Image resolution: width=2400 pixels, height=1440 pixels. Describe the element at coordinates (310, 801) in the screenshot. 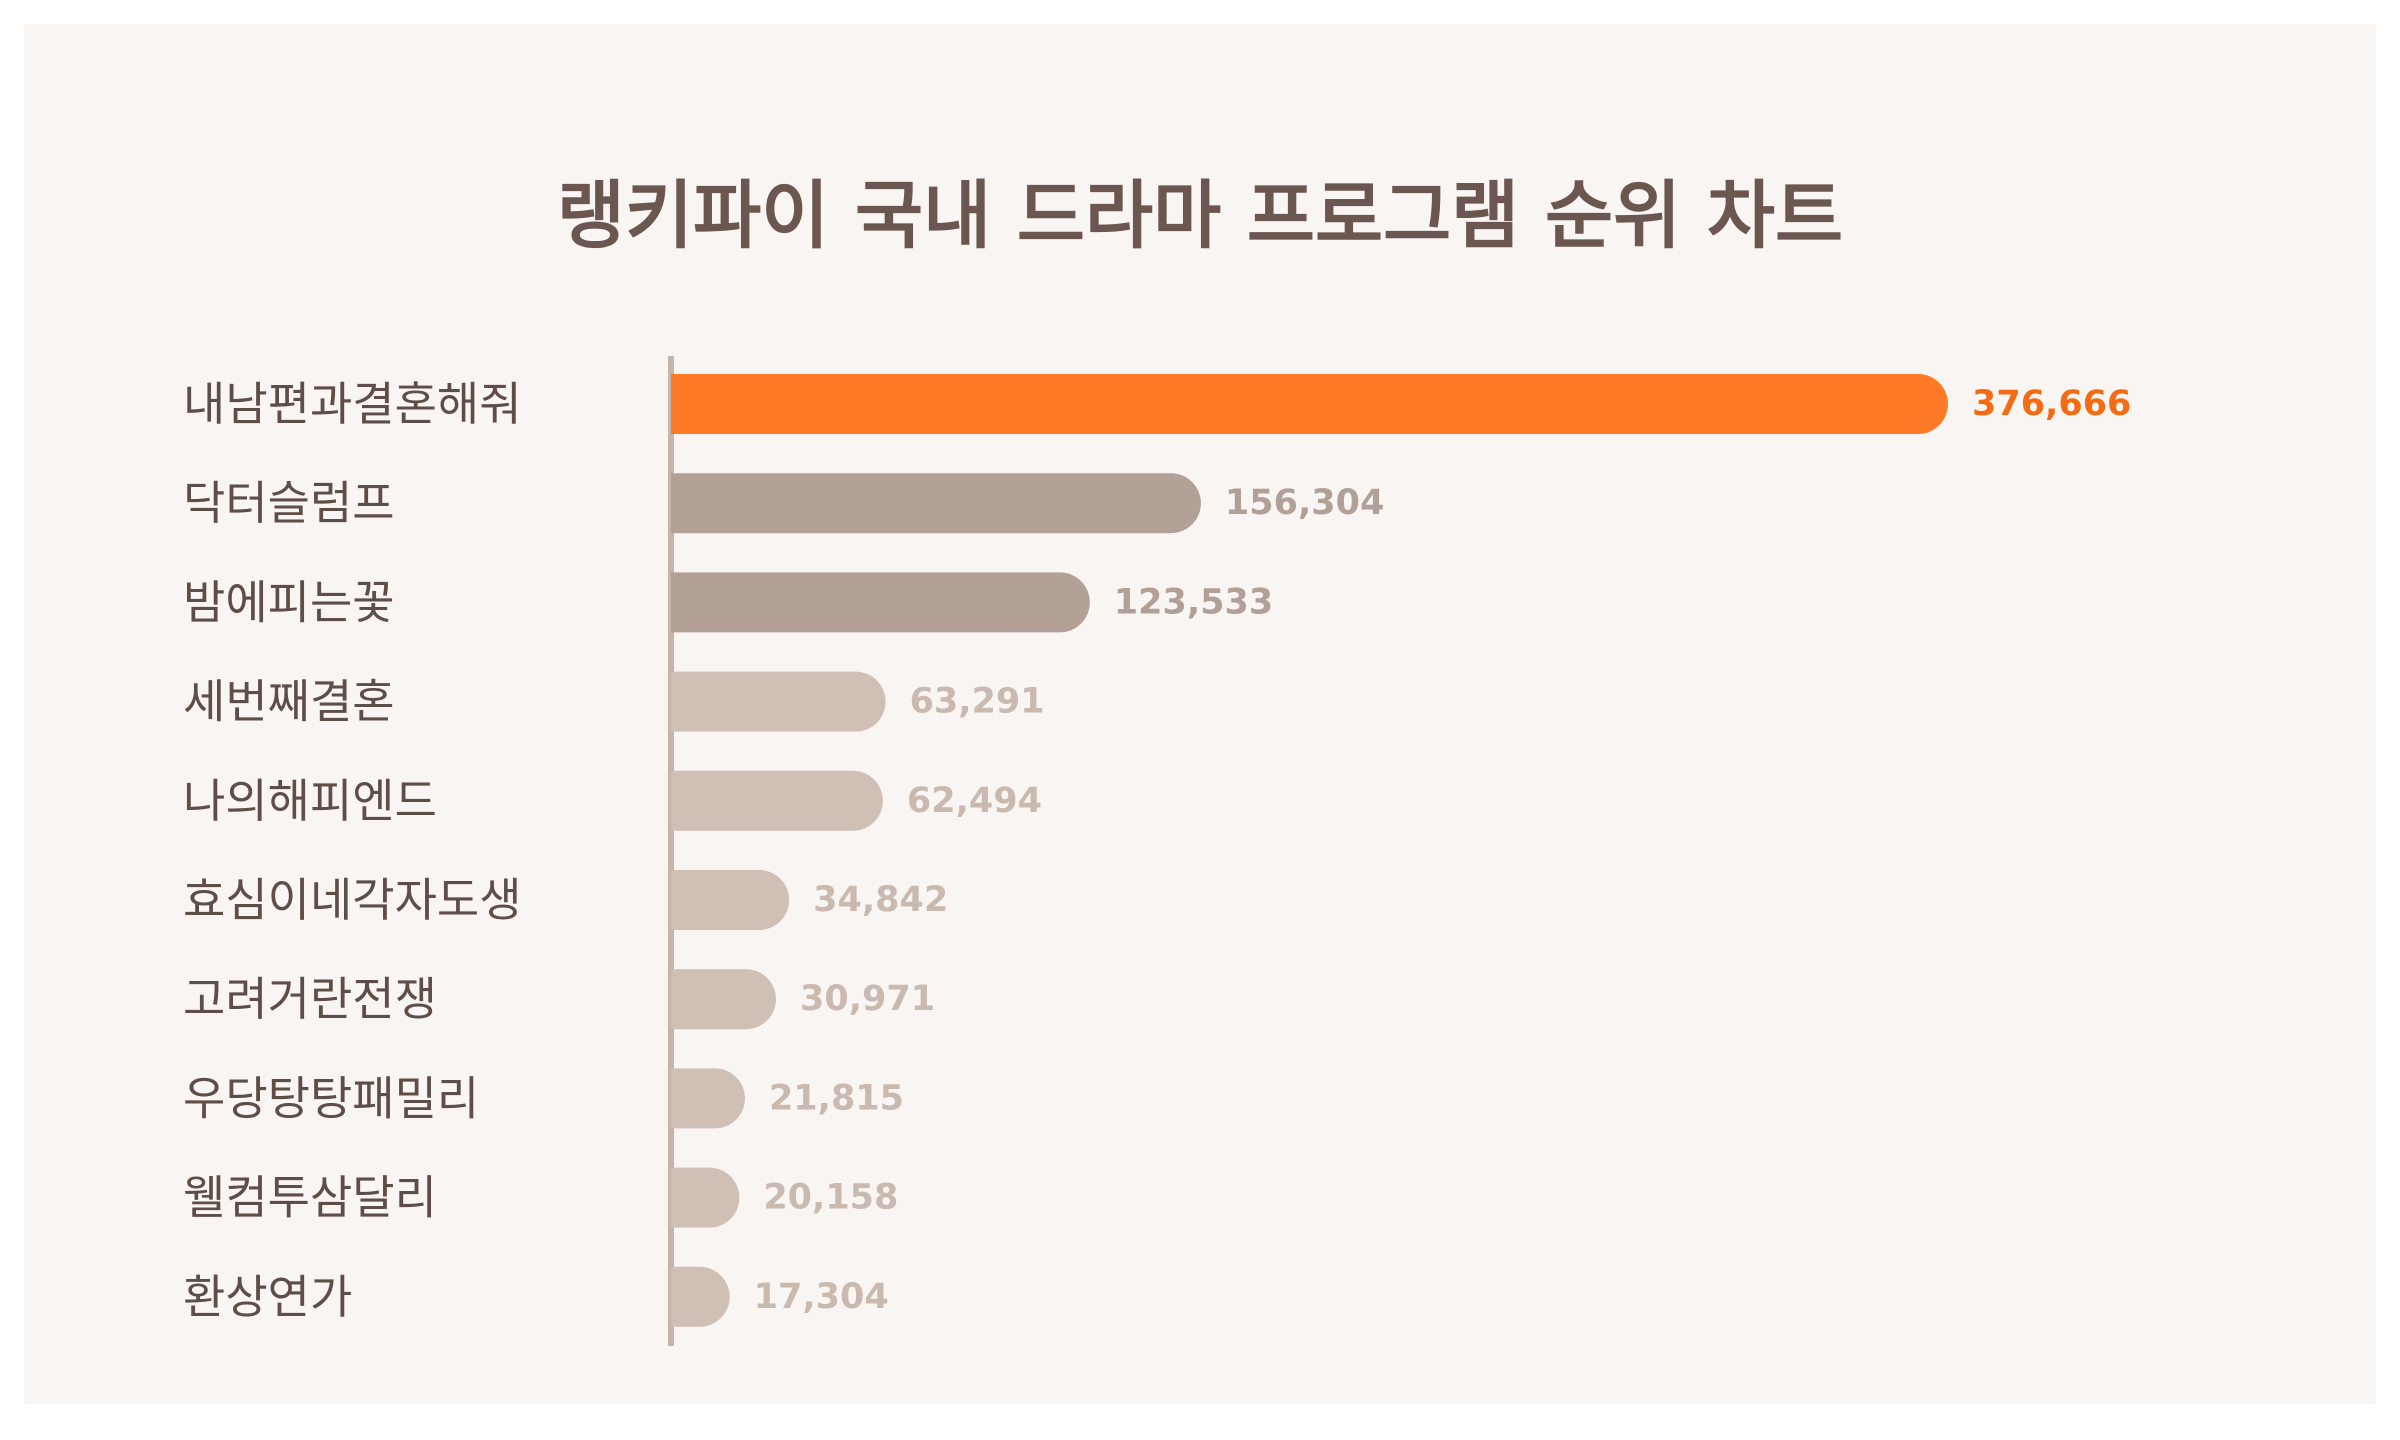

I see `category-label-5: 나의해피엔드` at that location.